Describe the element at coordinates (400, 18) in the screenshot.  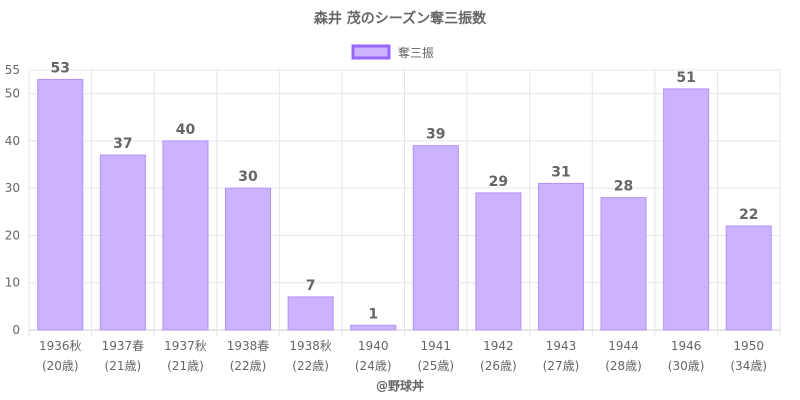
I see `chart-title: 森井 茂のシーズン奪三振数` at that location.